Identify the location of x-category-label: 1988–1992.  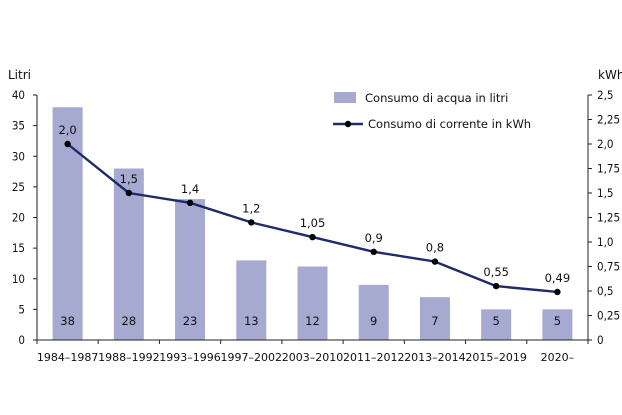
(129, 357).